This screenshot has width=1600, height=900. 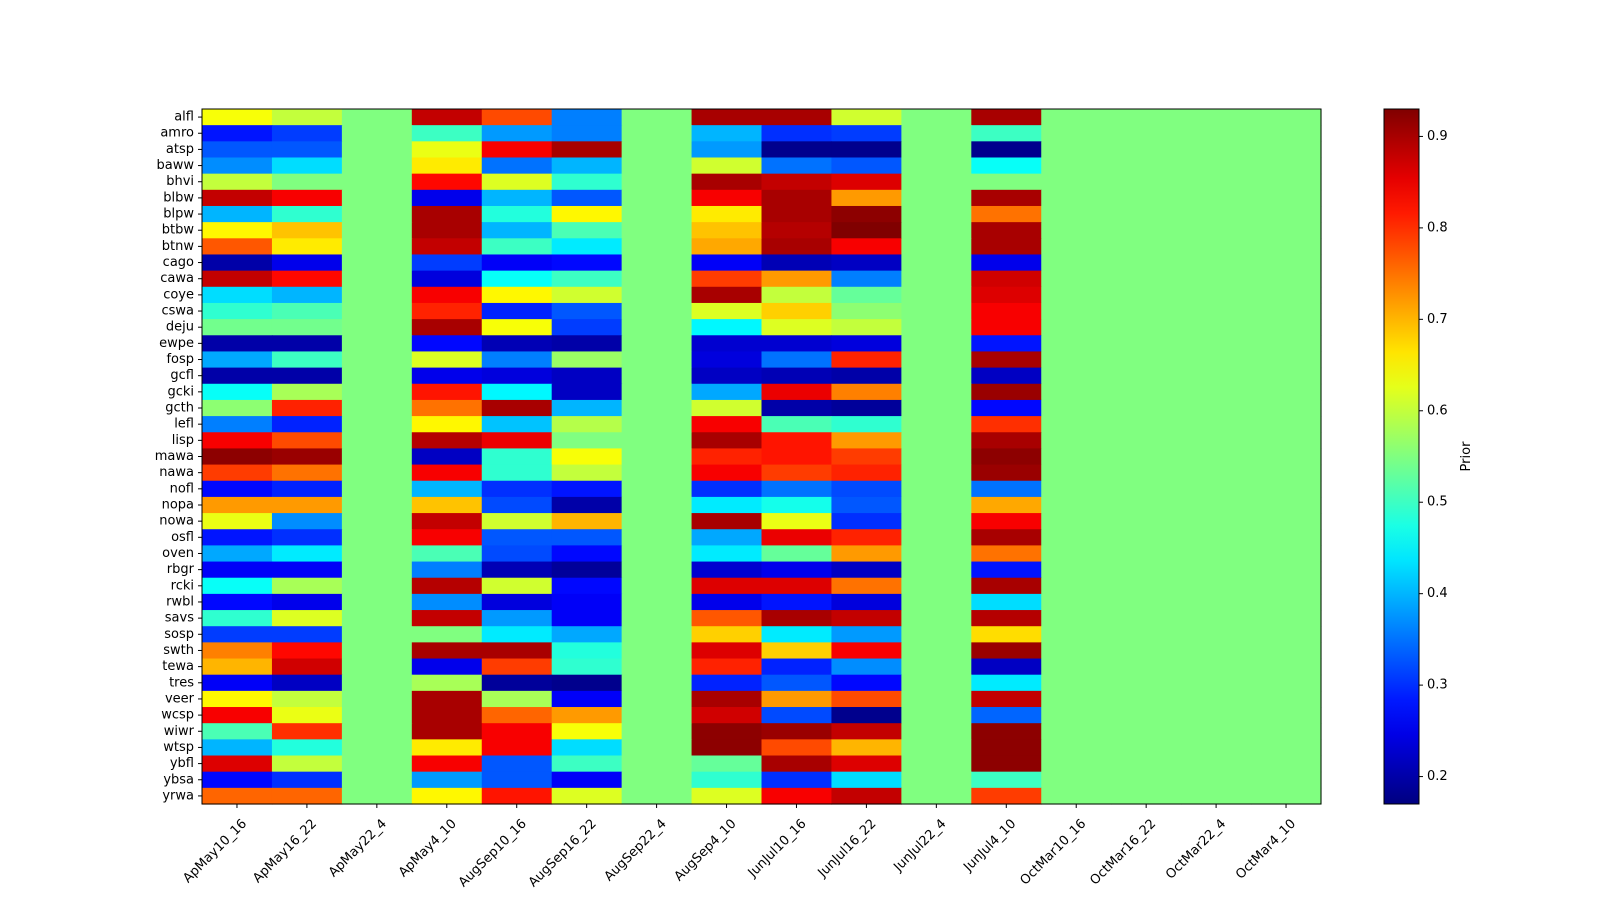 What do you see at coordinates (636, 850) in the screenshot?
I see `x-tick-label: AugSep22_4` at bounding box center [636, 850].